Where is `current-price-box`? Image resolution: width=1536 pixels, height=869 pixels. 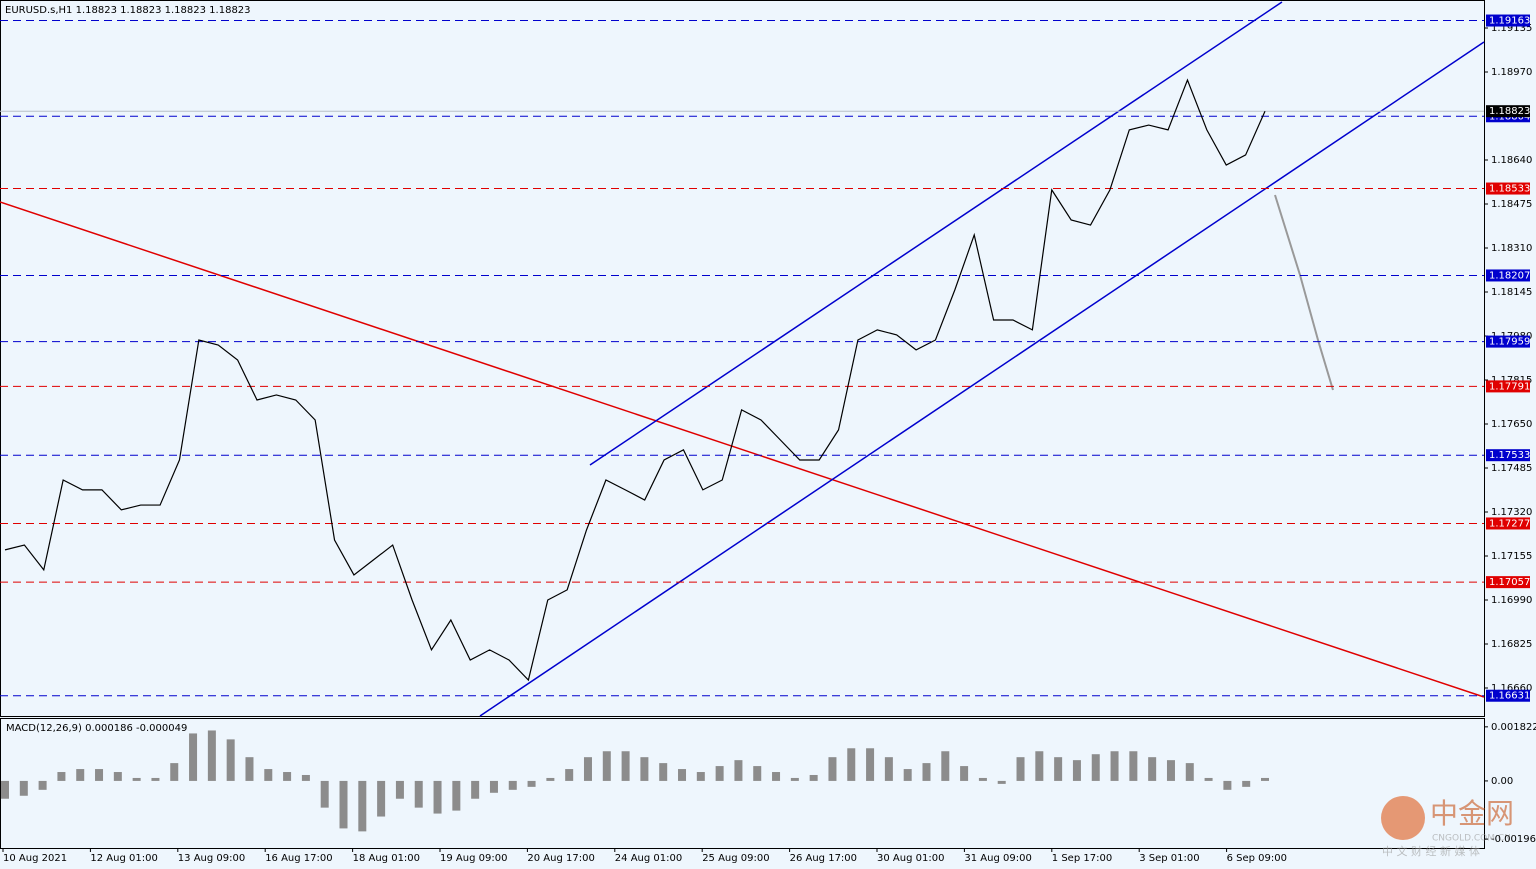 current-price-box is located at coordinates (1508, 111).